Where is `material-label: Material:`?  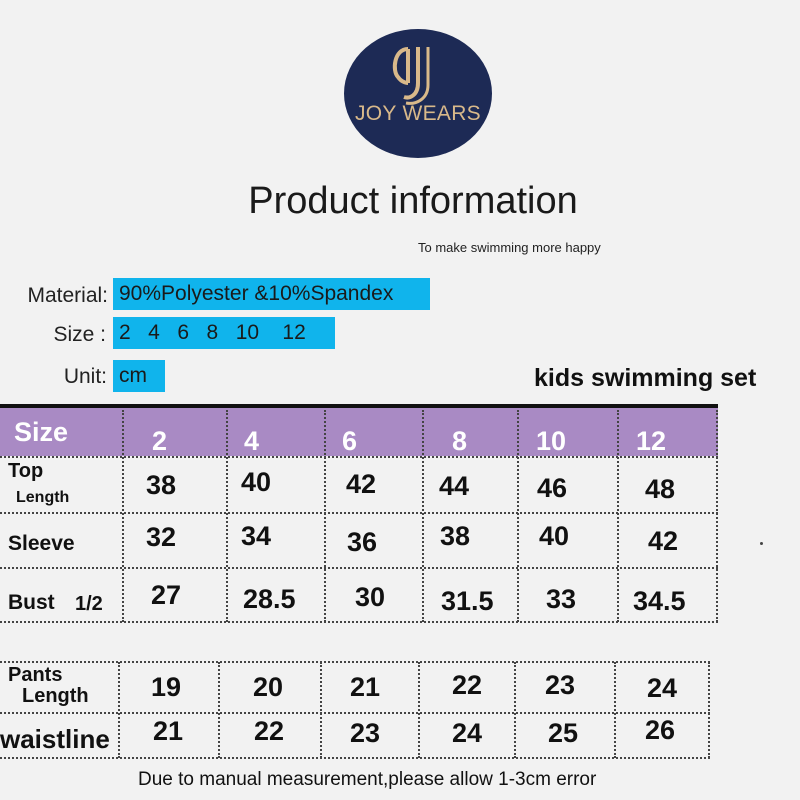 material-label: Material: is located at coordinates (67, 295).